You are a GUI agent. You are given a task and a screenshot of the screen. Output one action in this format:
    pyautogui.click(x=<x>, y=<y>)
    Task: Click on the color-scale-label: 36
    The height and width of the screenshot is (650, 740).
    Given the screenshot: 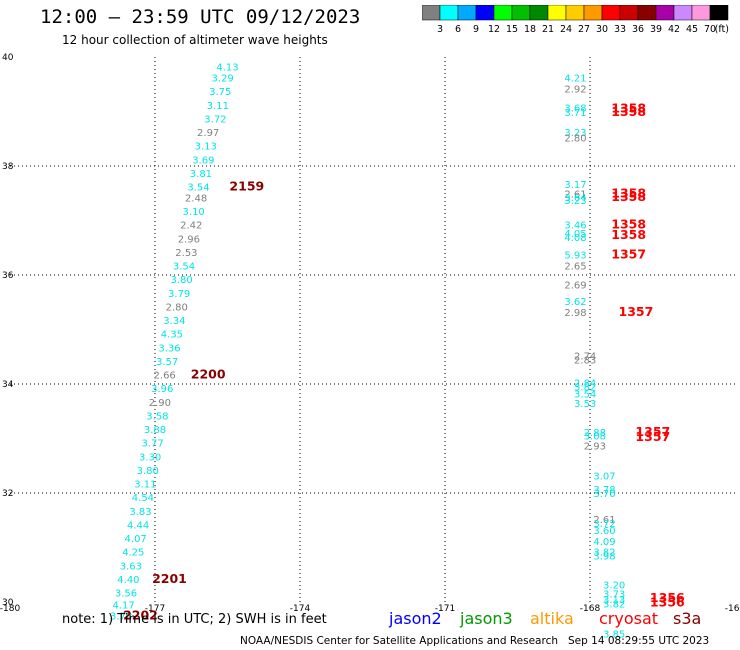 What is the action you would take?
    pyautogui.click(x=638, y=29)
    